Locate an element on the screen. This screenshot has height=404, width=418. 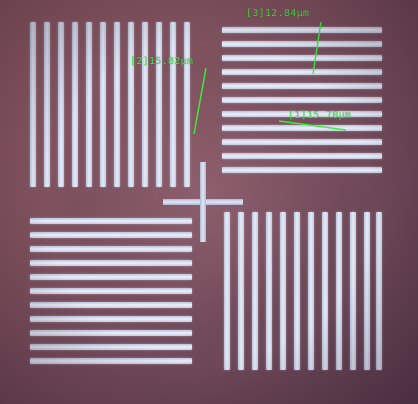
grating-top-right-horizontal is located at coordinates (302, 103).